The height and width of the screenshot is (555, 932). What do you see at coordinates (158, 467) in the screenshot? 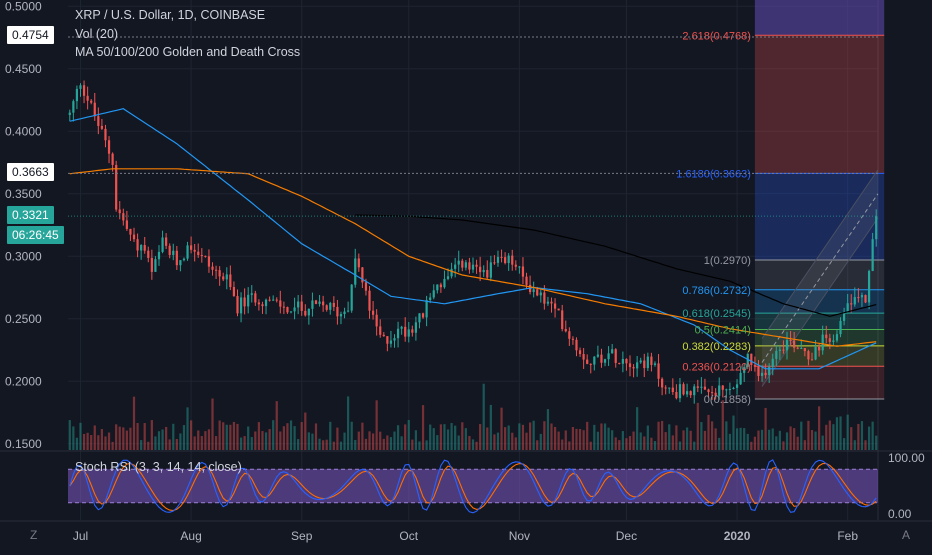
I see `stoch-legend: Stoch RSI (3, 3, 14, 14, close)` at bounding box center [158, 467].